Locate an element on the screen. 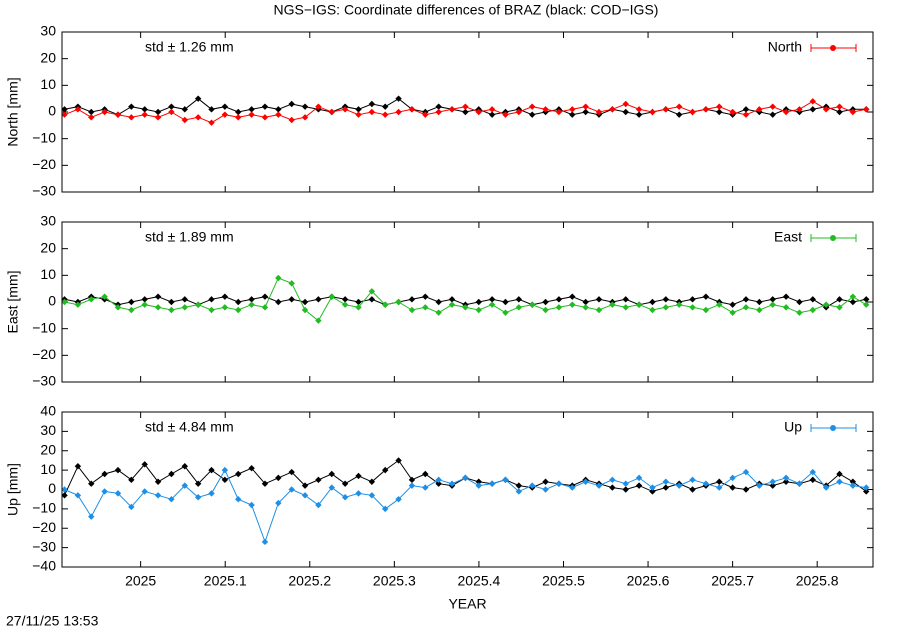  y-tick-label: −40 is located at coordinates (44, 566).